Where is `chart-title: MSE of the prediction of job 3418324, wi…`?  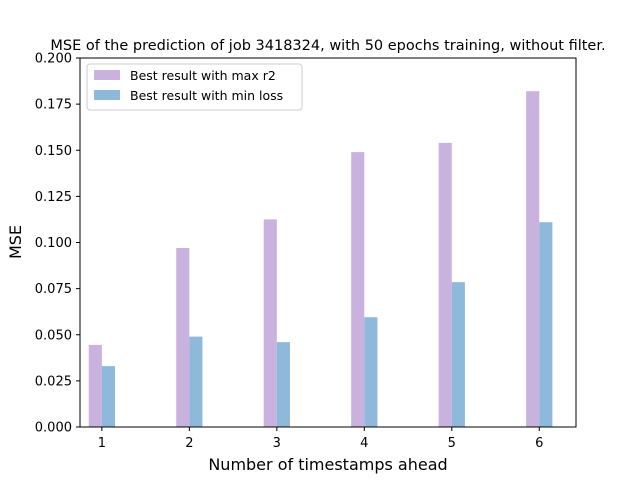
chart-title: MSE of the prediction of job 3418324, wi… is located at coordinates (327, 46).